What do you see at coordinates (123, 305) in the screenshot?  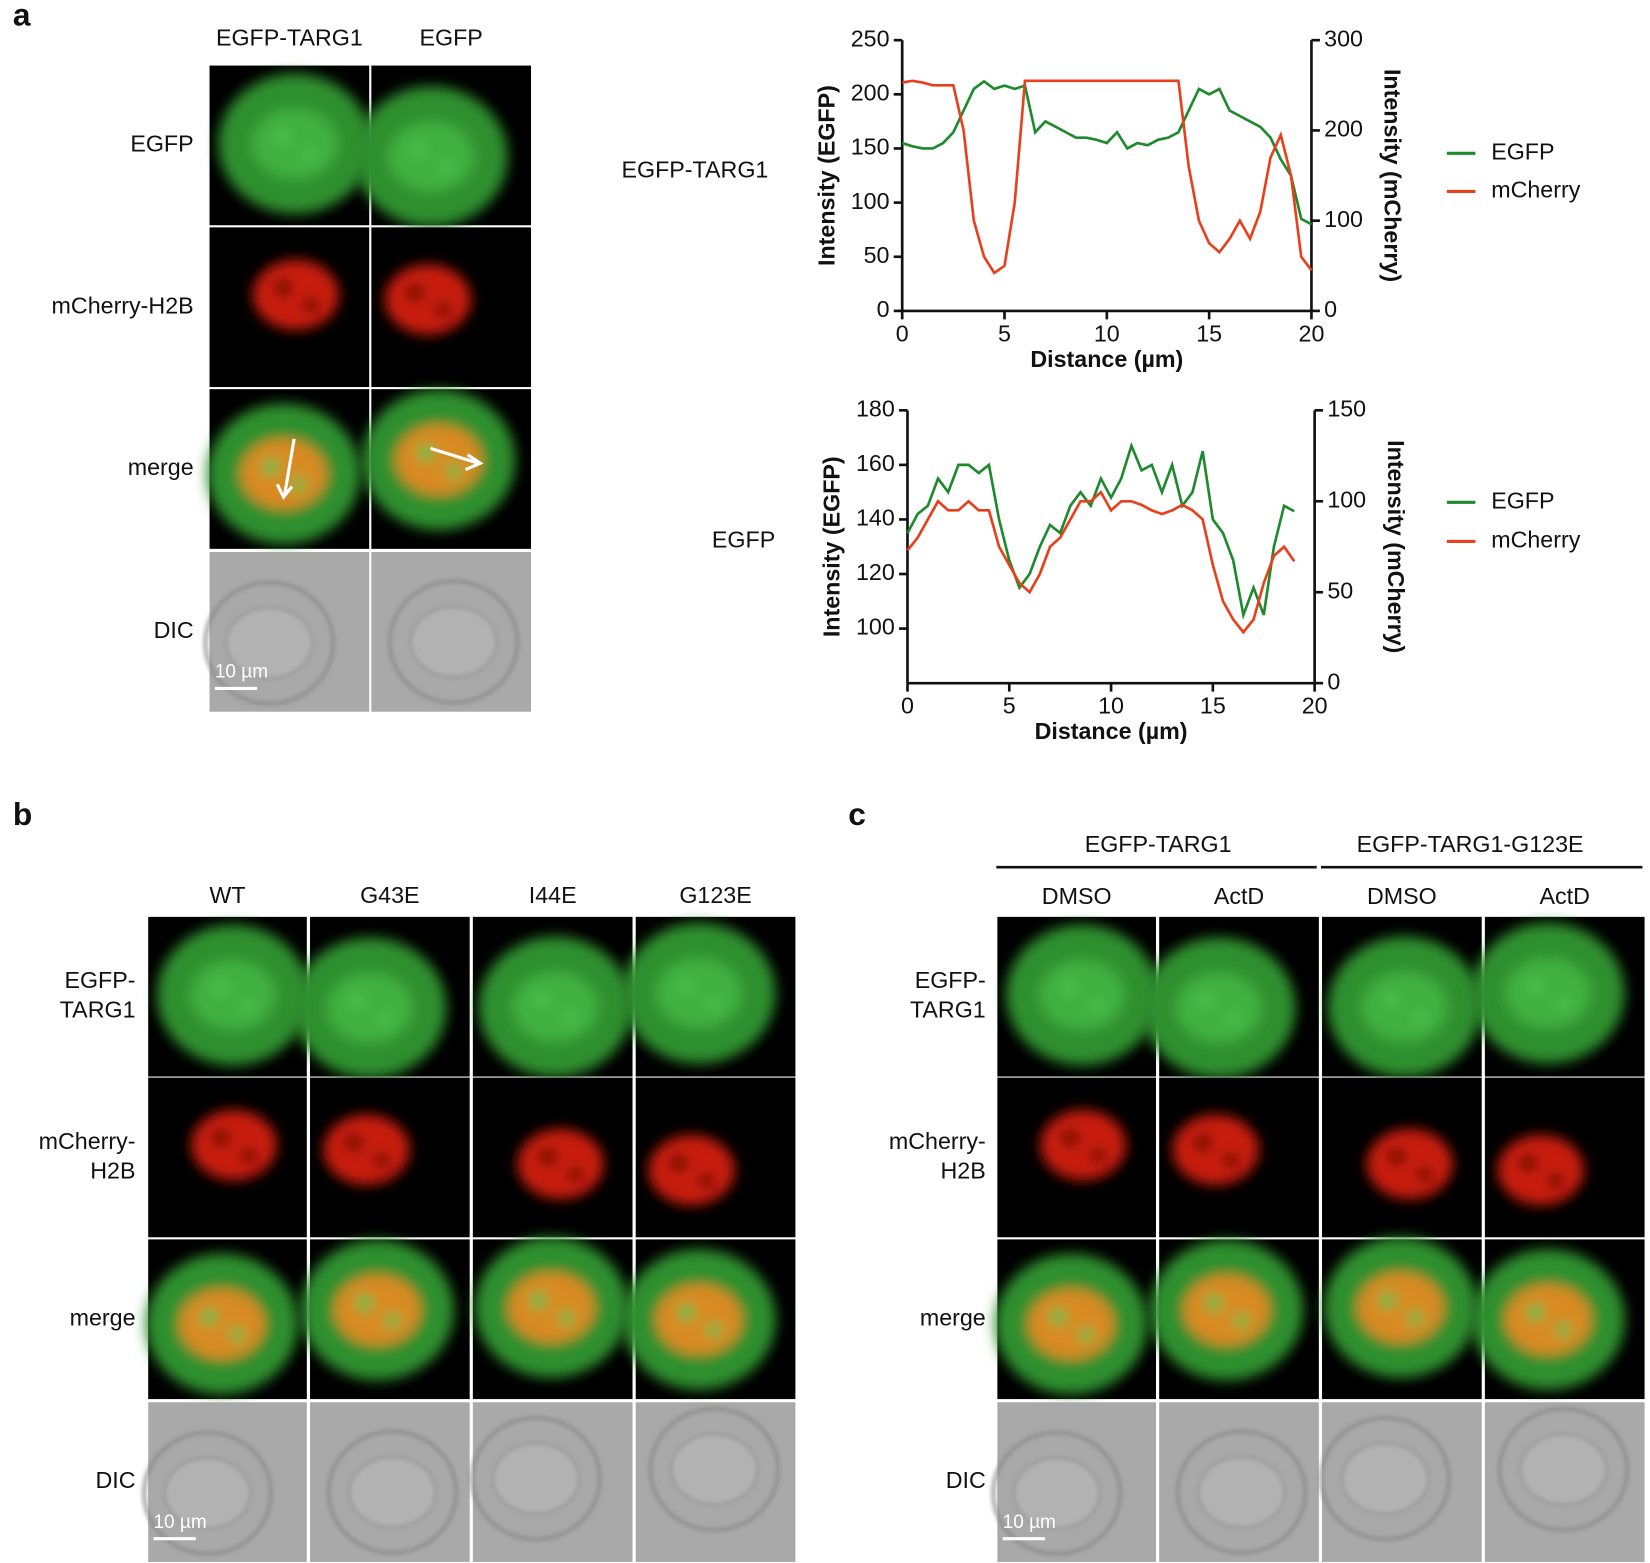 I see `row-label: mCherry-H2B` at bounding box center [123, 305].